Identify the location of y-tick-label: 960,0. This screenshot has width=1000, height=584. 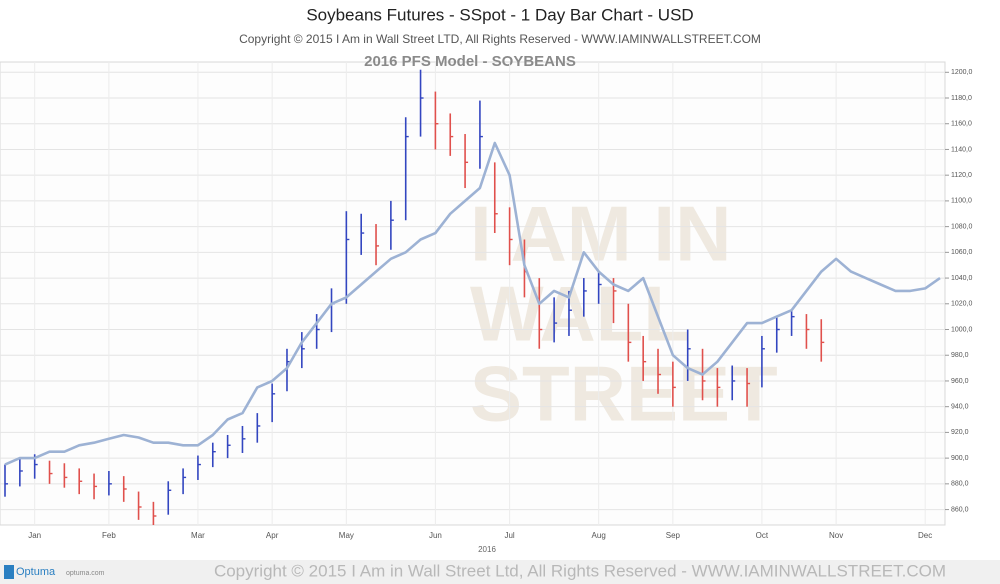
(960, 381).